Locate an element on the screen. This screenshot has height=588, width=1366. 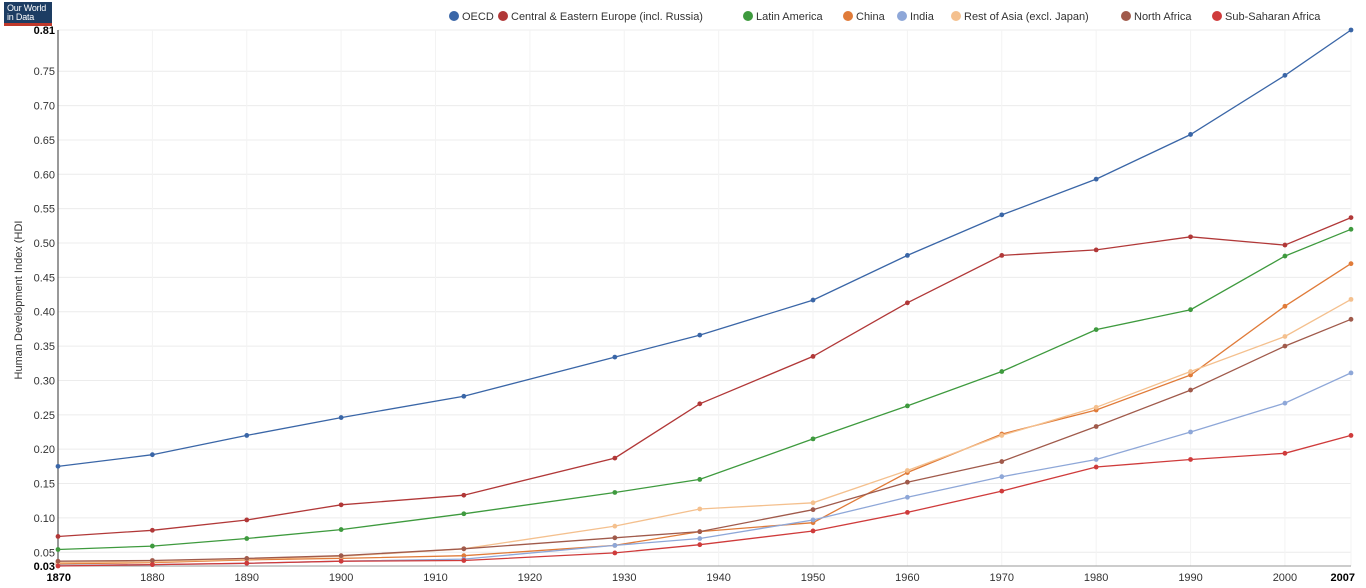
legend-item-2: Latin America is located at coordinates (783, 17).